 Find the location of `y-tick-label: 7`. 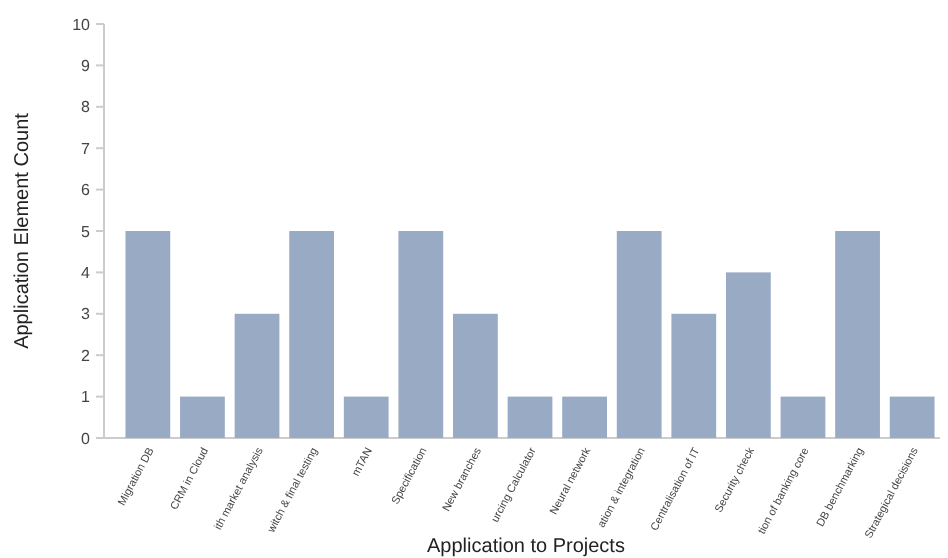

y-tick-label: 7 is located at coordinates (86, 148).